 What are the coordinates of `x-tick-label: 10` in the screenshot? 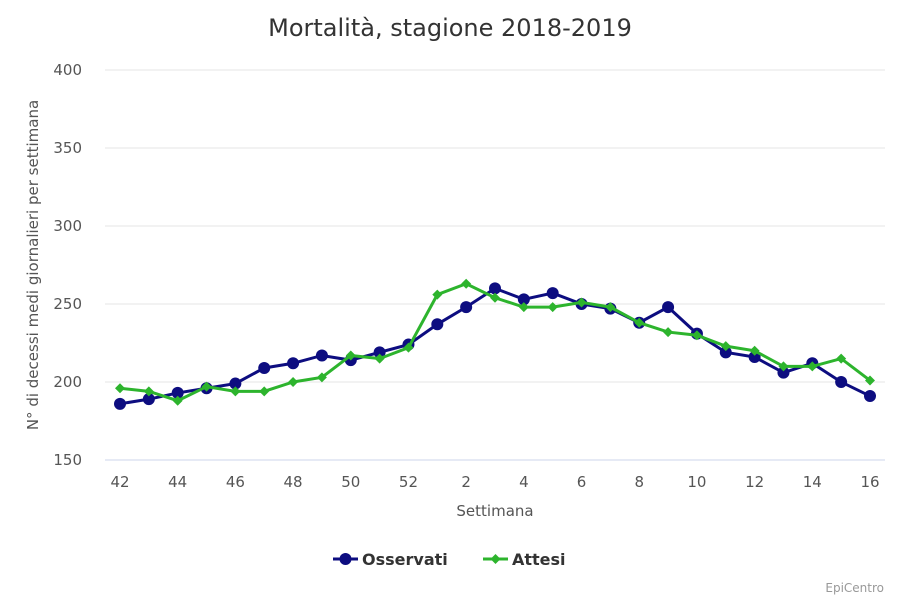 It's located at (696, 482).